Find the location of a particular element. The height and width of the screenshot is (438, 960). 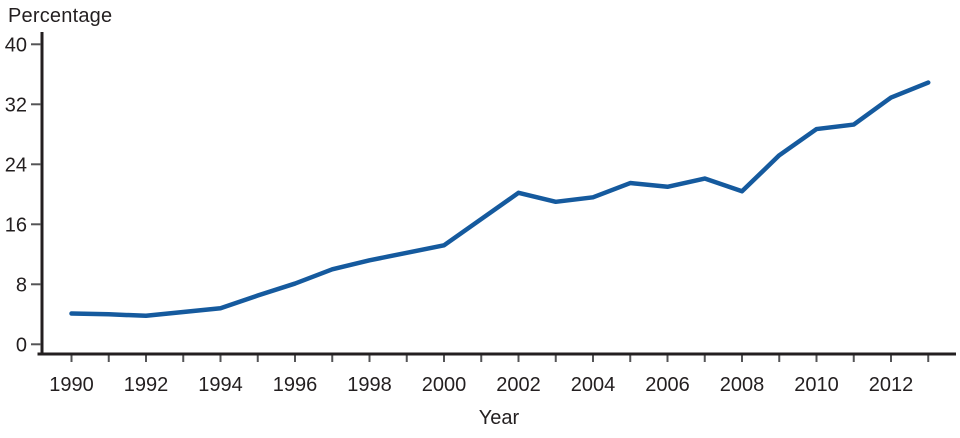

x-tick-label: 2010 is located at coordinates (816, 385).